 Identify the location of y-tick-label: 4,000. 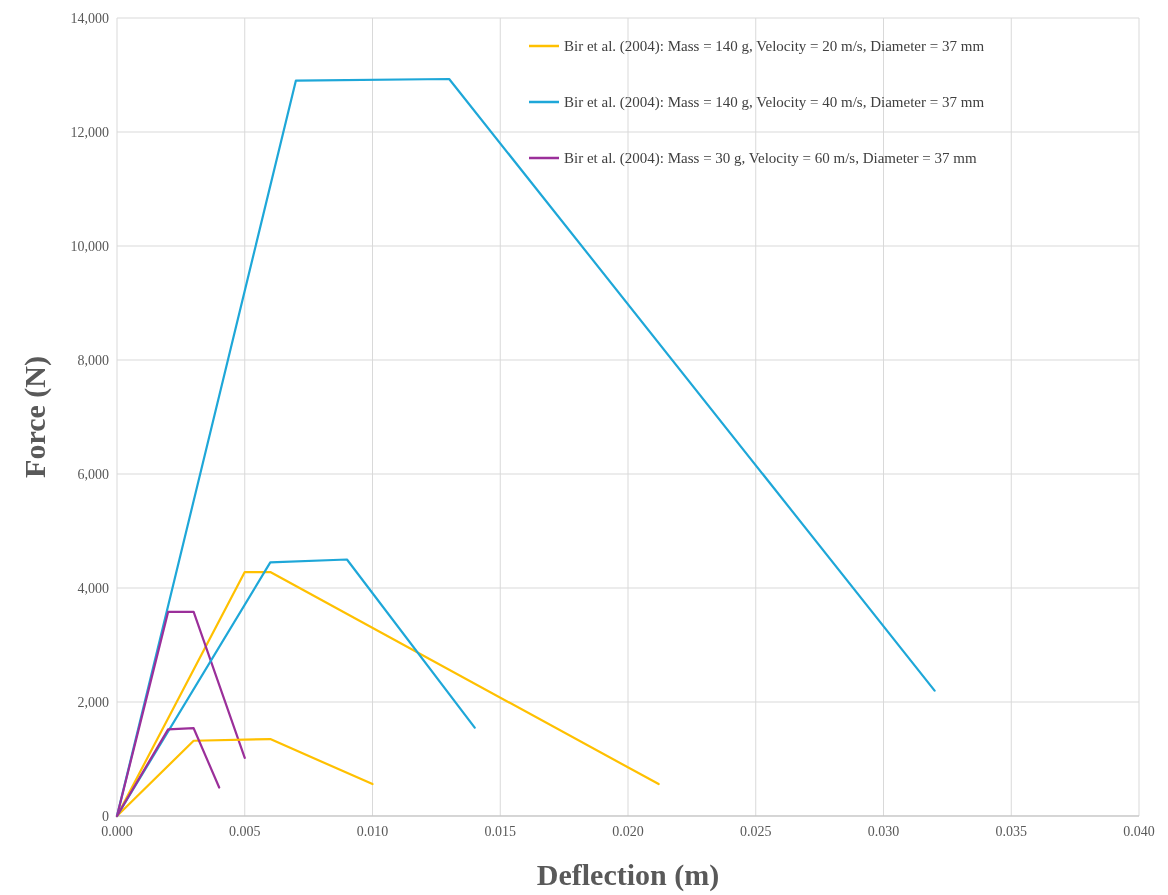
(93, 588).